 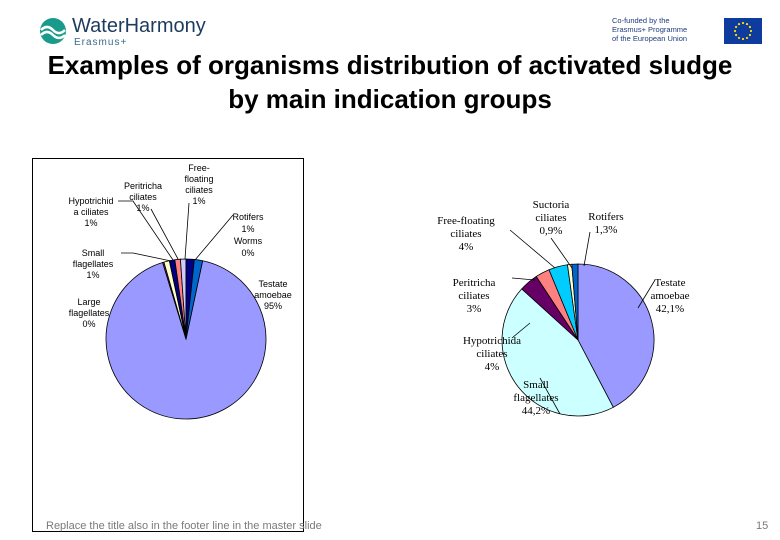 I want to click on label-peritricha-right-line: Peritricha, so click(x=474, y=283).